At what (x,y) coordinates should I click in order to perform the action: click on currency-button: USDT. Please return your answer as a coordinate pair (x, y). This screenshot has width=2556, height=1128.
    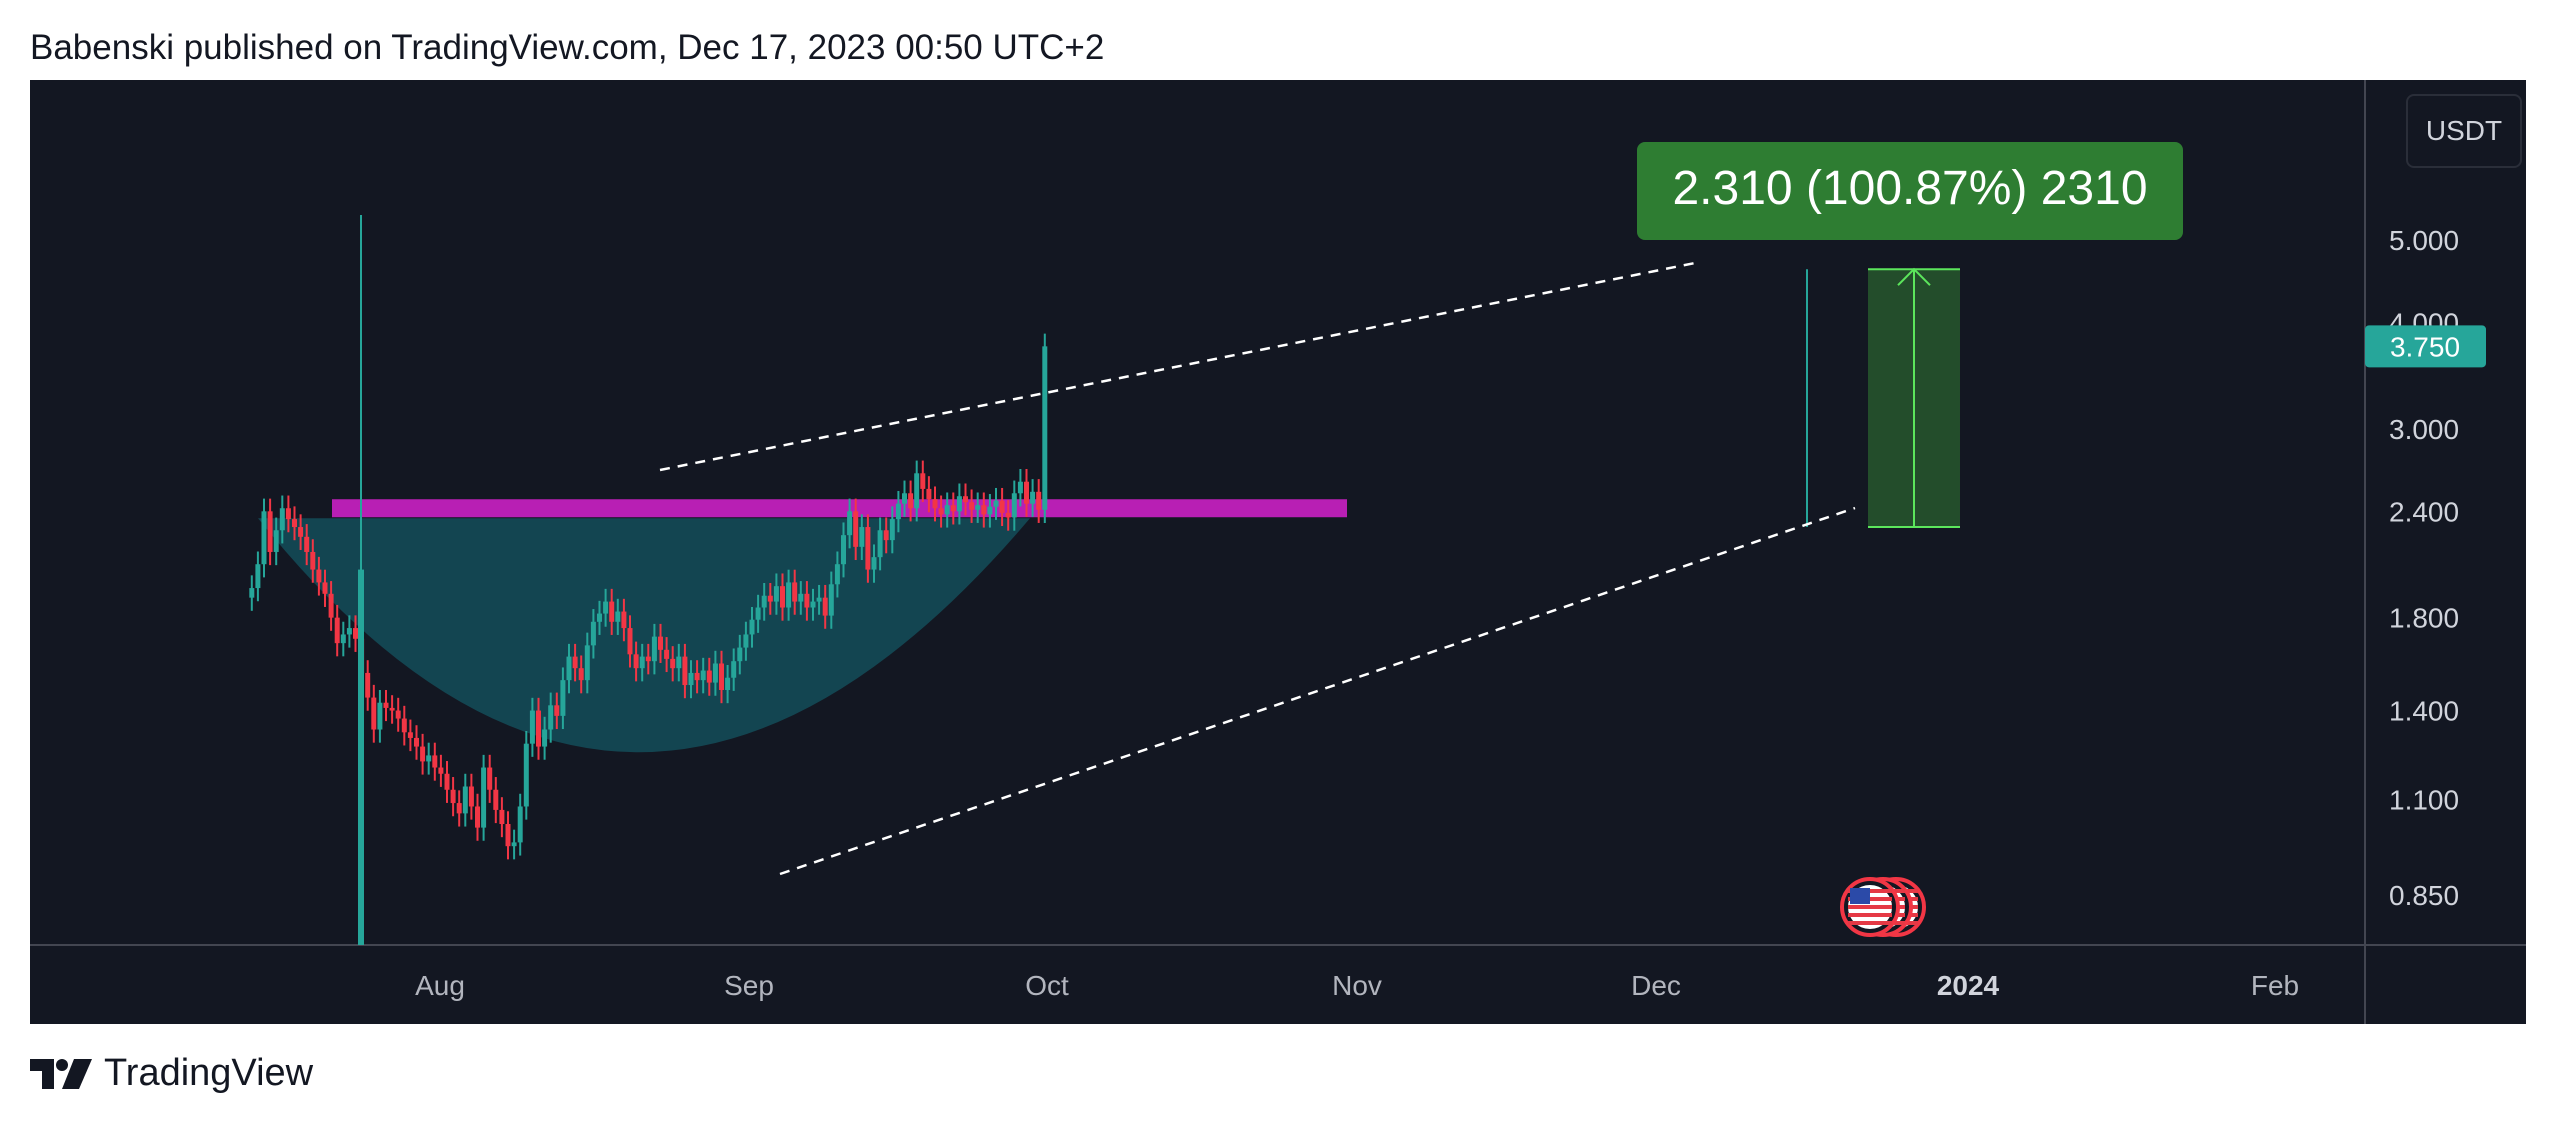
    Looking at the image, I should click on (2464, 131).